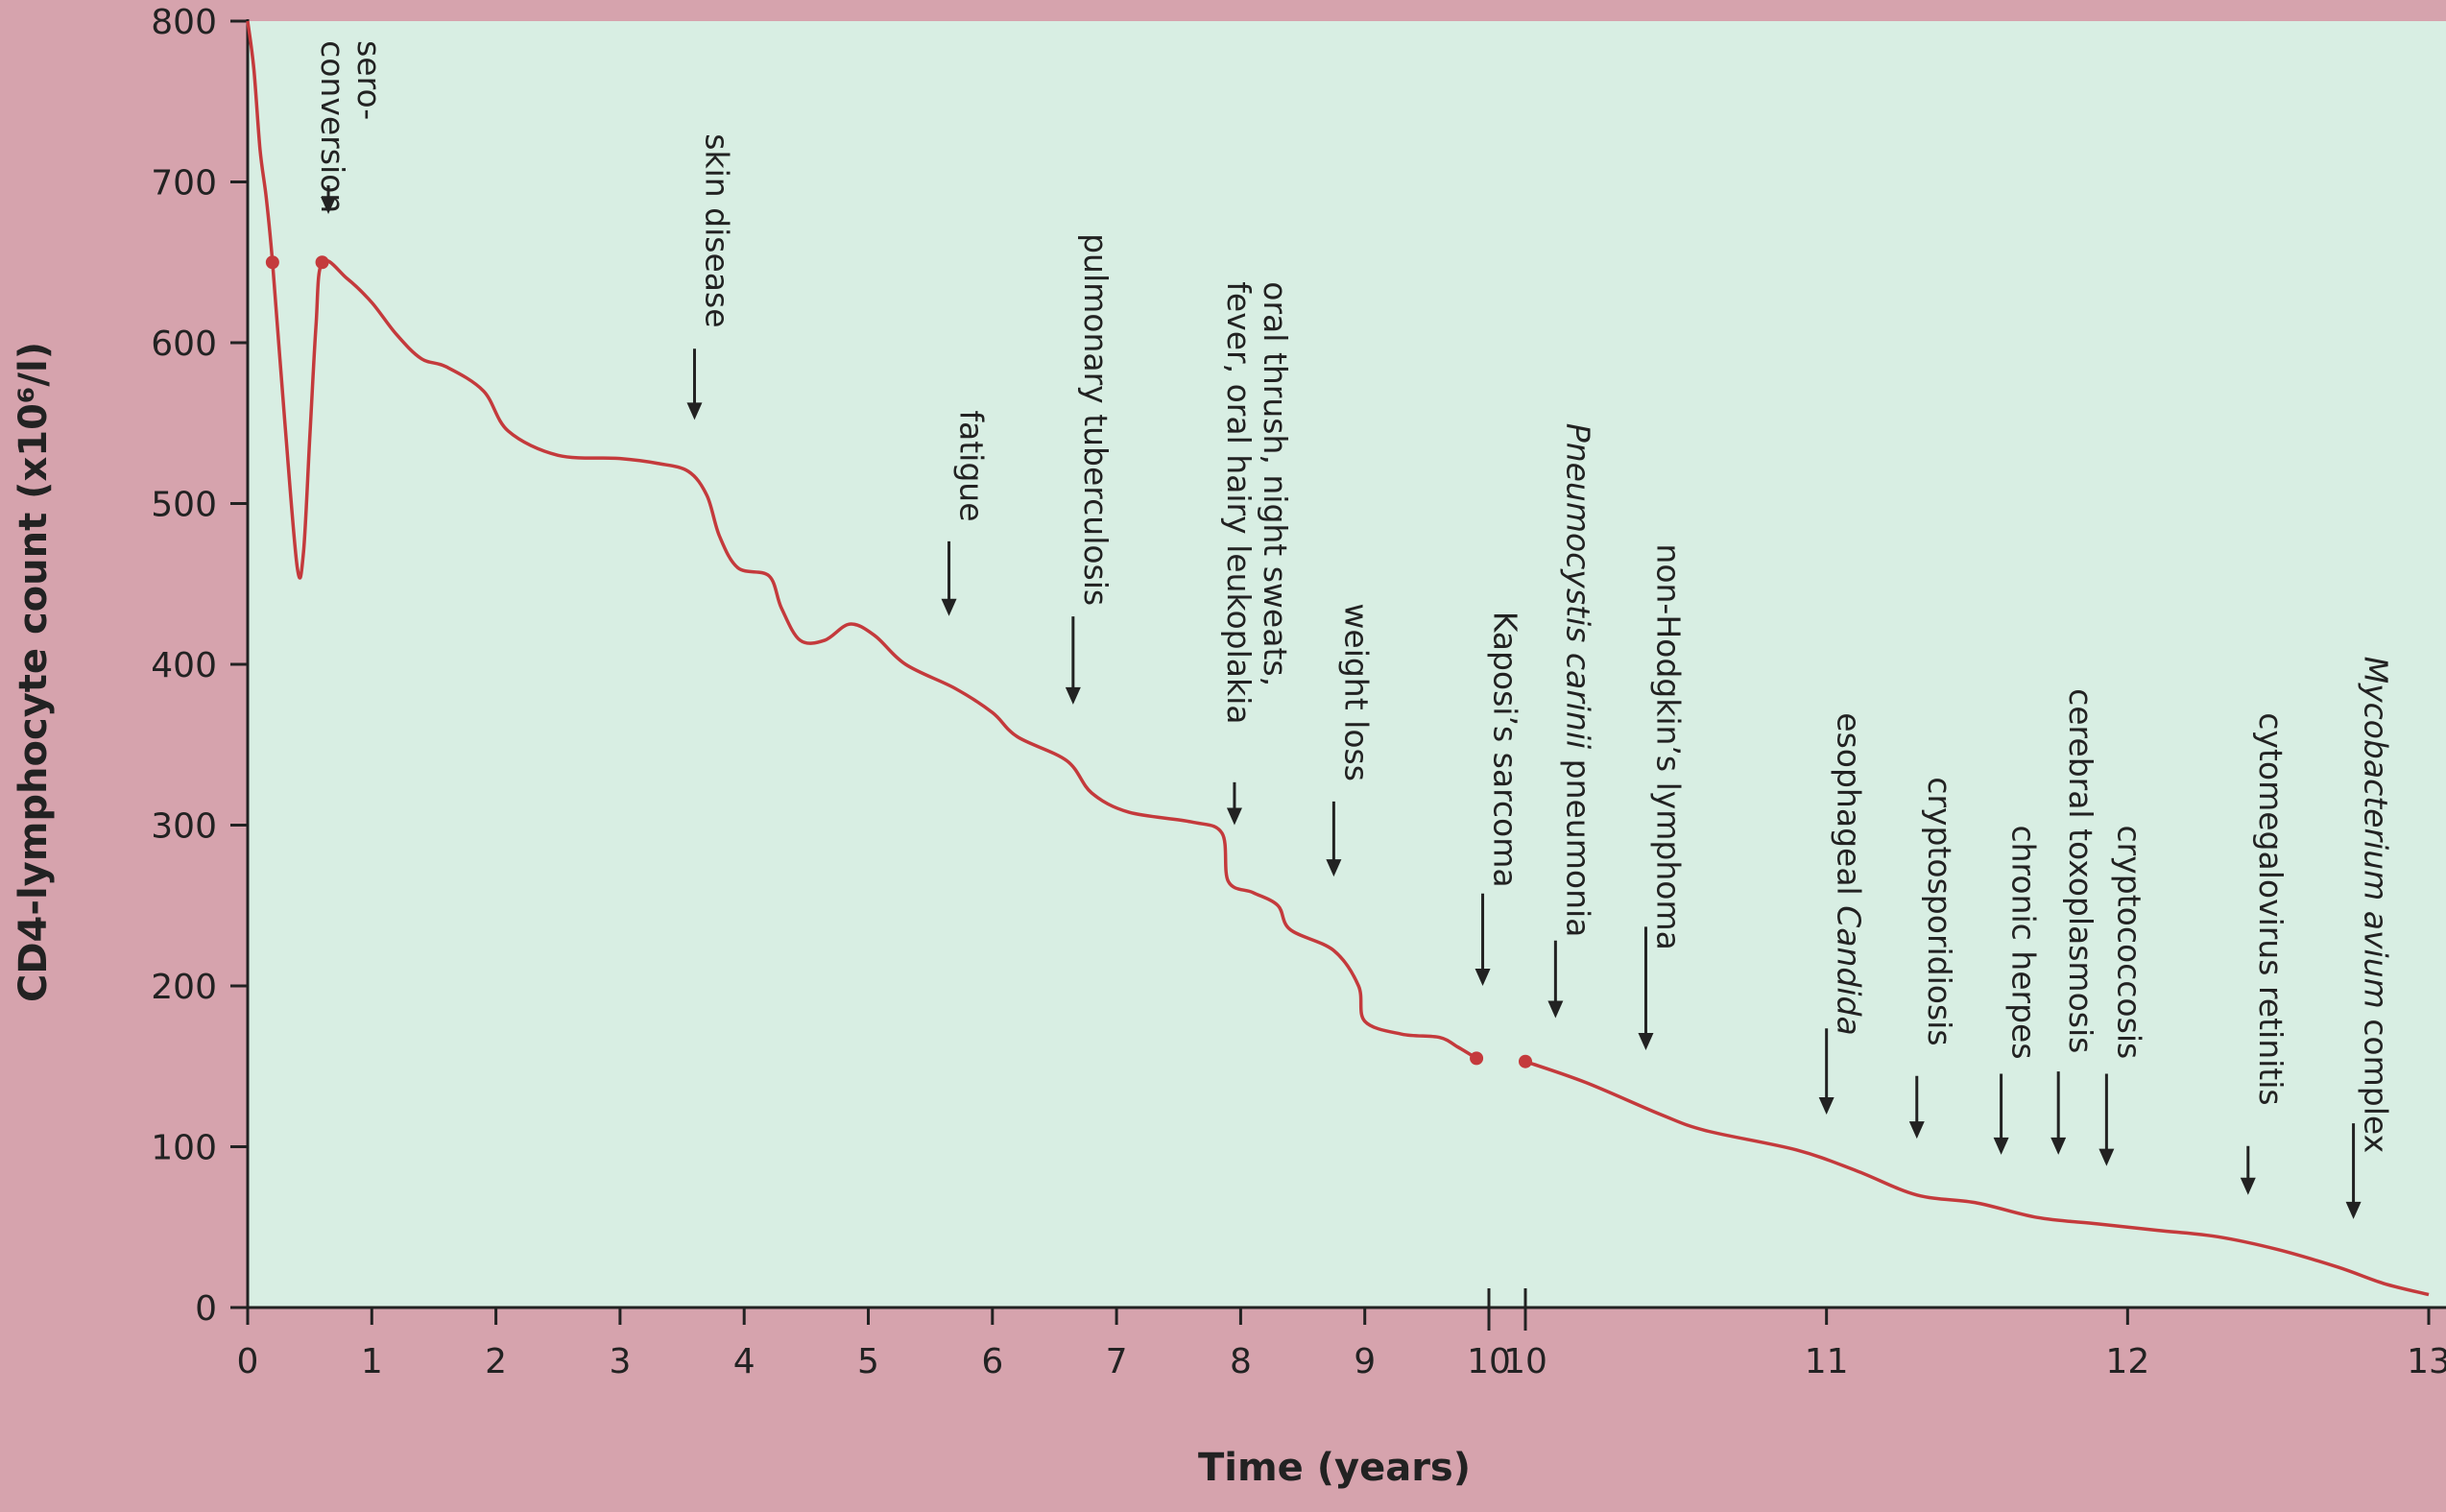 Image resolution: width=2446 pixels, height=1512 pixels. I want to click on annotation-label: cryptosporidiosis, so click(1940, 911).